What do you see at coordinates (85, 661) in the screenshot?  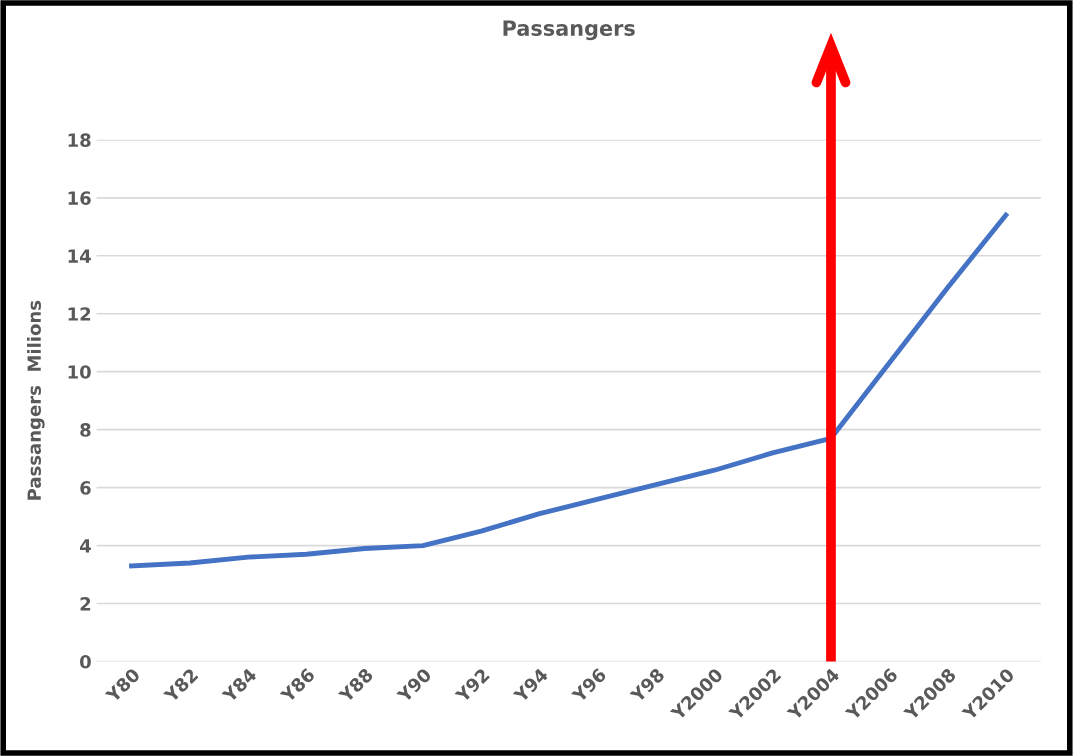 I see `y-tick-label: 0` at bounding box center [85, 661].